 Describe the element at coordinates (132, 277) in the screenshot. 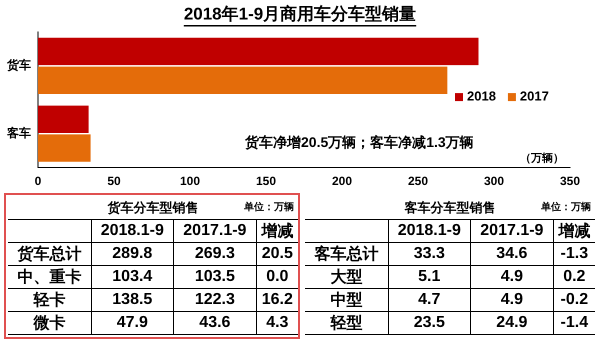

I see `data-label: 103.4` at that location.